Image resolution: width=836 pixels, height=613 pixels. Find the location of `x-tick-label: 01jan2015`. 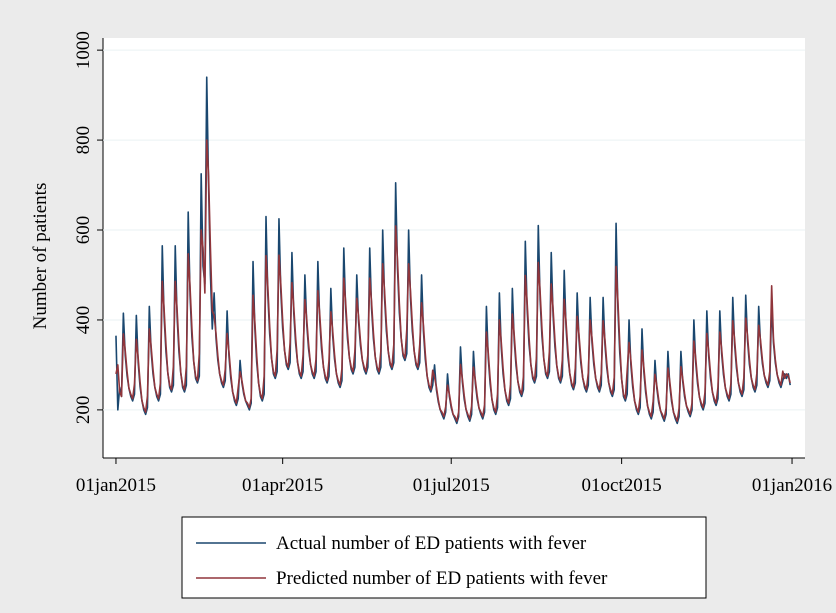

x-tick-label: 01jan2015 is located at coordinates (116, 485).